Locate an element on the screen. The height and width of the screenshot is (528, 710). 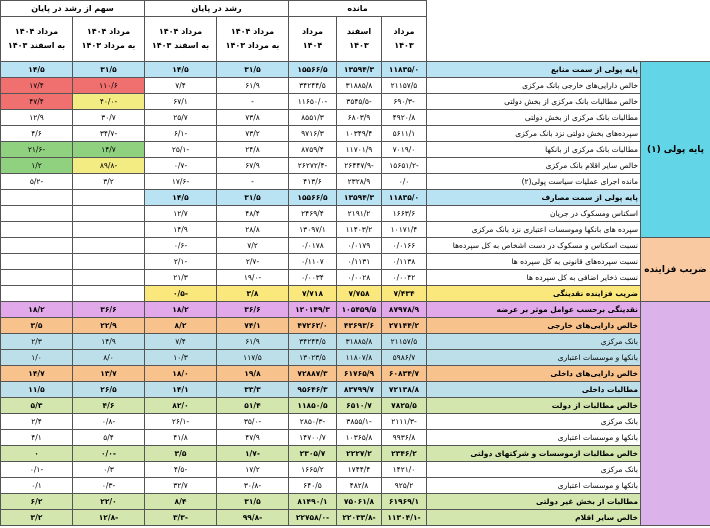
row-label: ضریب فزاینده نقدینگی is located at coordinates (533, 293).